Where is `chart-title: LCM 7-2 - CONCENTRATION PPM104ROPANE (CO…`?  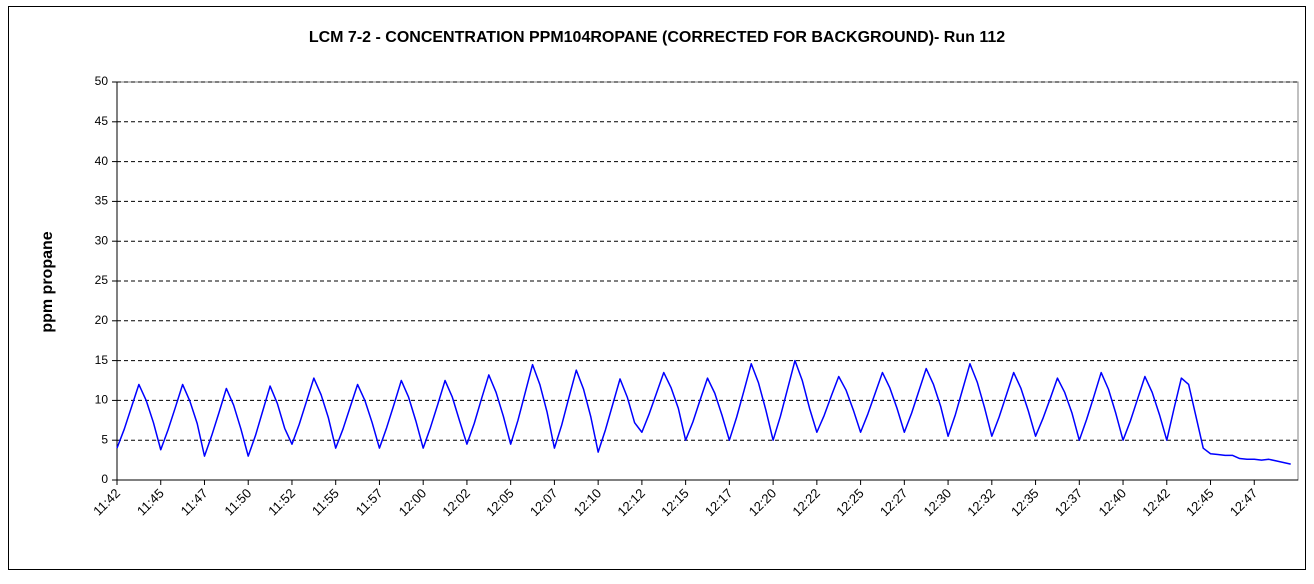 chart-title: LCM 7-2 - CONCENTRATION PPM104ROPANE (CO… is located at coordinates (657, 37).